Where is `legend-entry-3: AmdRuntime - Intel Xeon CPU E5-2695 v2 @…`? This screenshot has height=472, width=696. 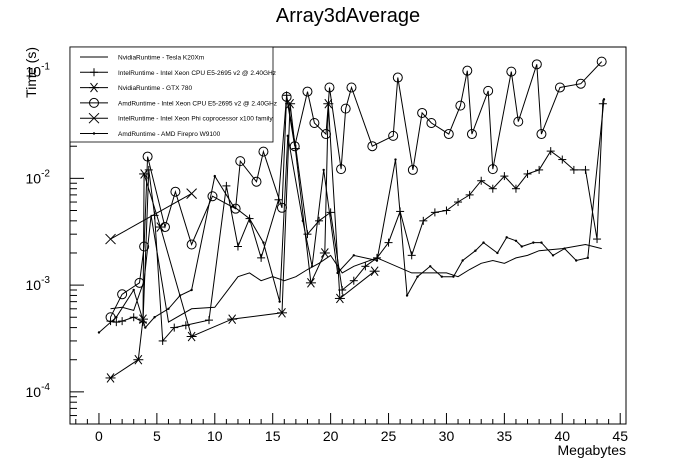
legend-entry-3: AmdRuntime - Intel Xeon CPU E5-2695 v2 @… is located at coordinates (178, 102).